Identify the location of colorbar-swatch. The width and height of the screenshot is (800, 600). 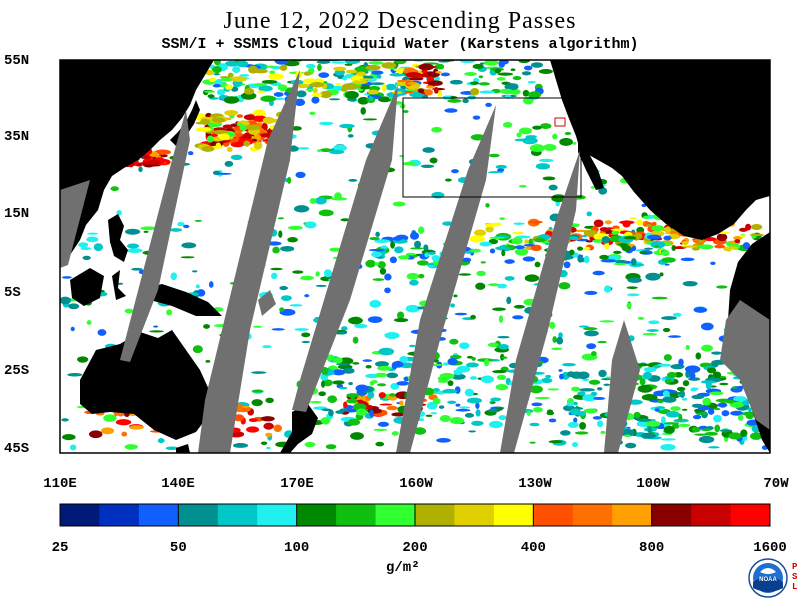
(119, 515).